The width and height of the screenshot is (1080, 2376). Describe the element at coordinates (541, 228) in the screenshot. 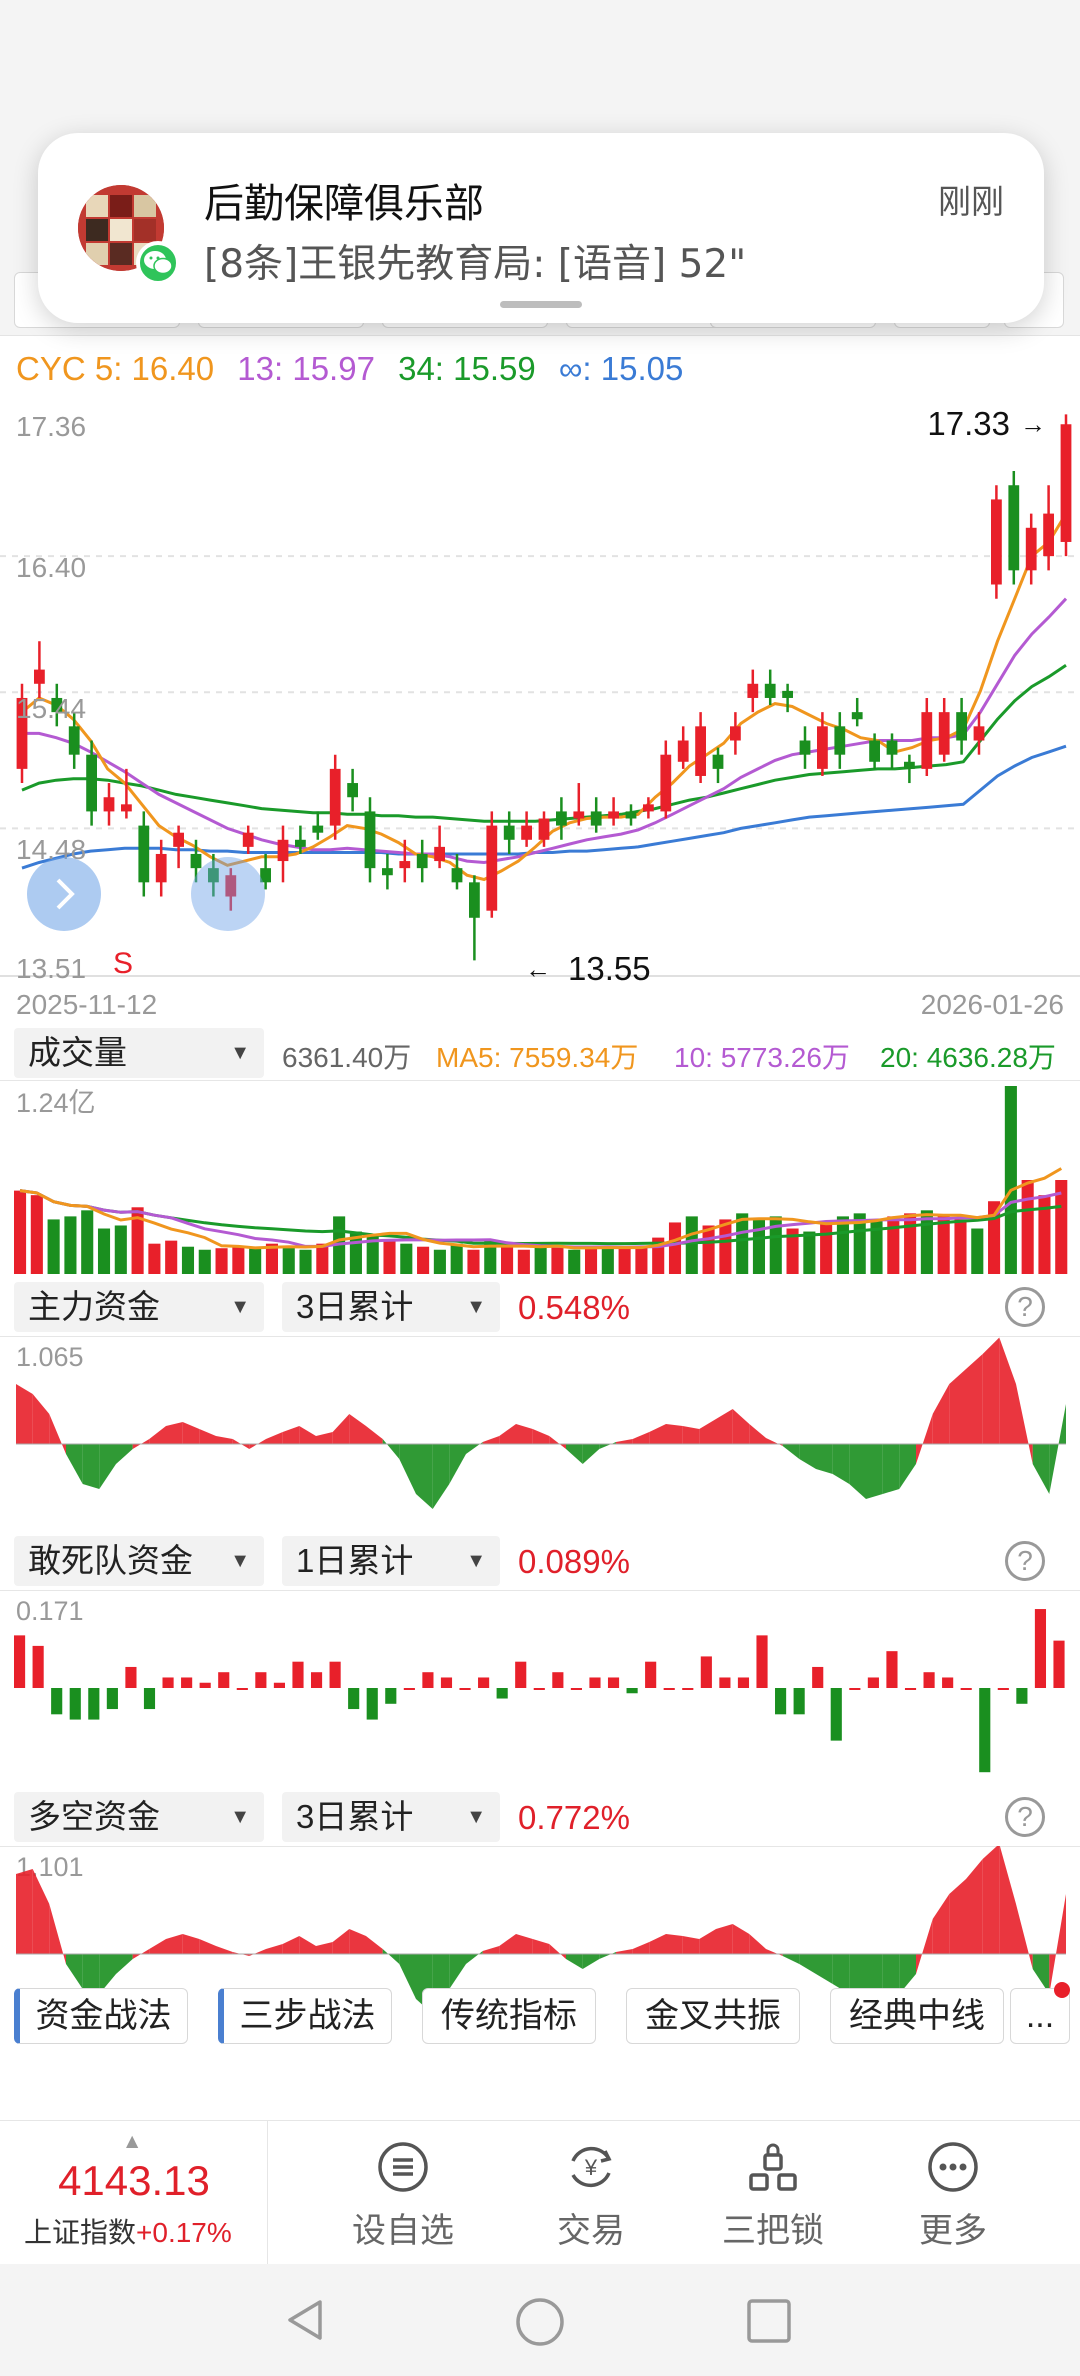

I see `notification-card: 后勤保障俱乐部 刚刚 [8条]王银先教育局: [语音] 52"` at that location.